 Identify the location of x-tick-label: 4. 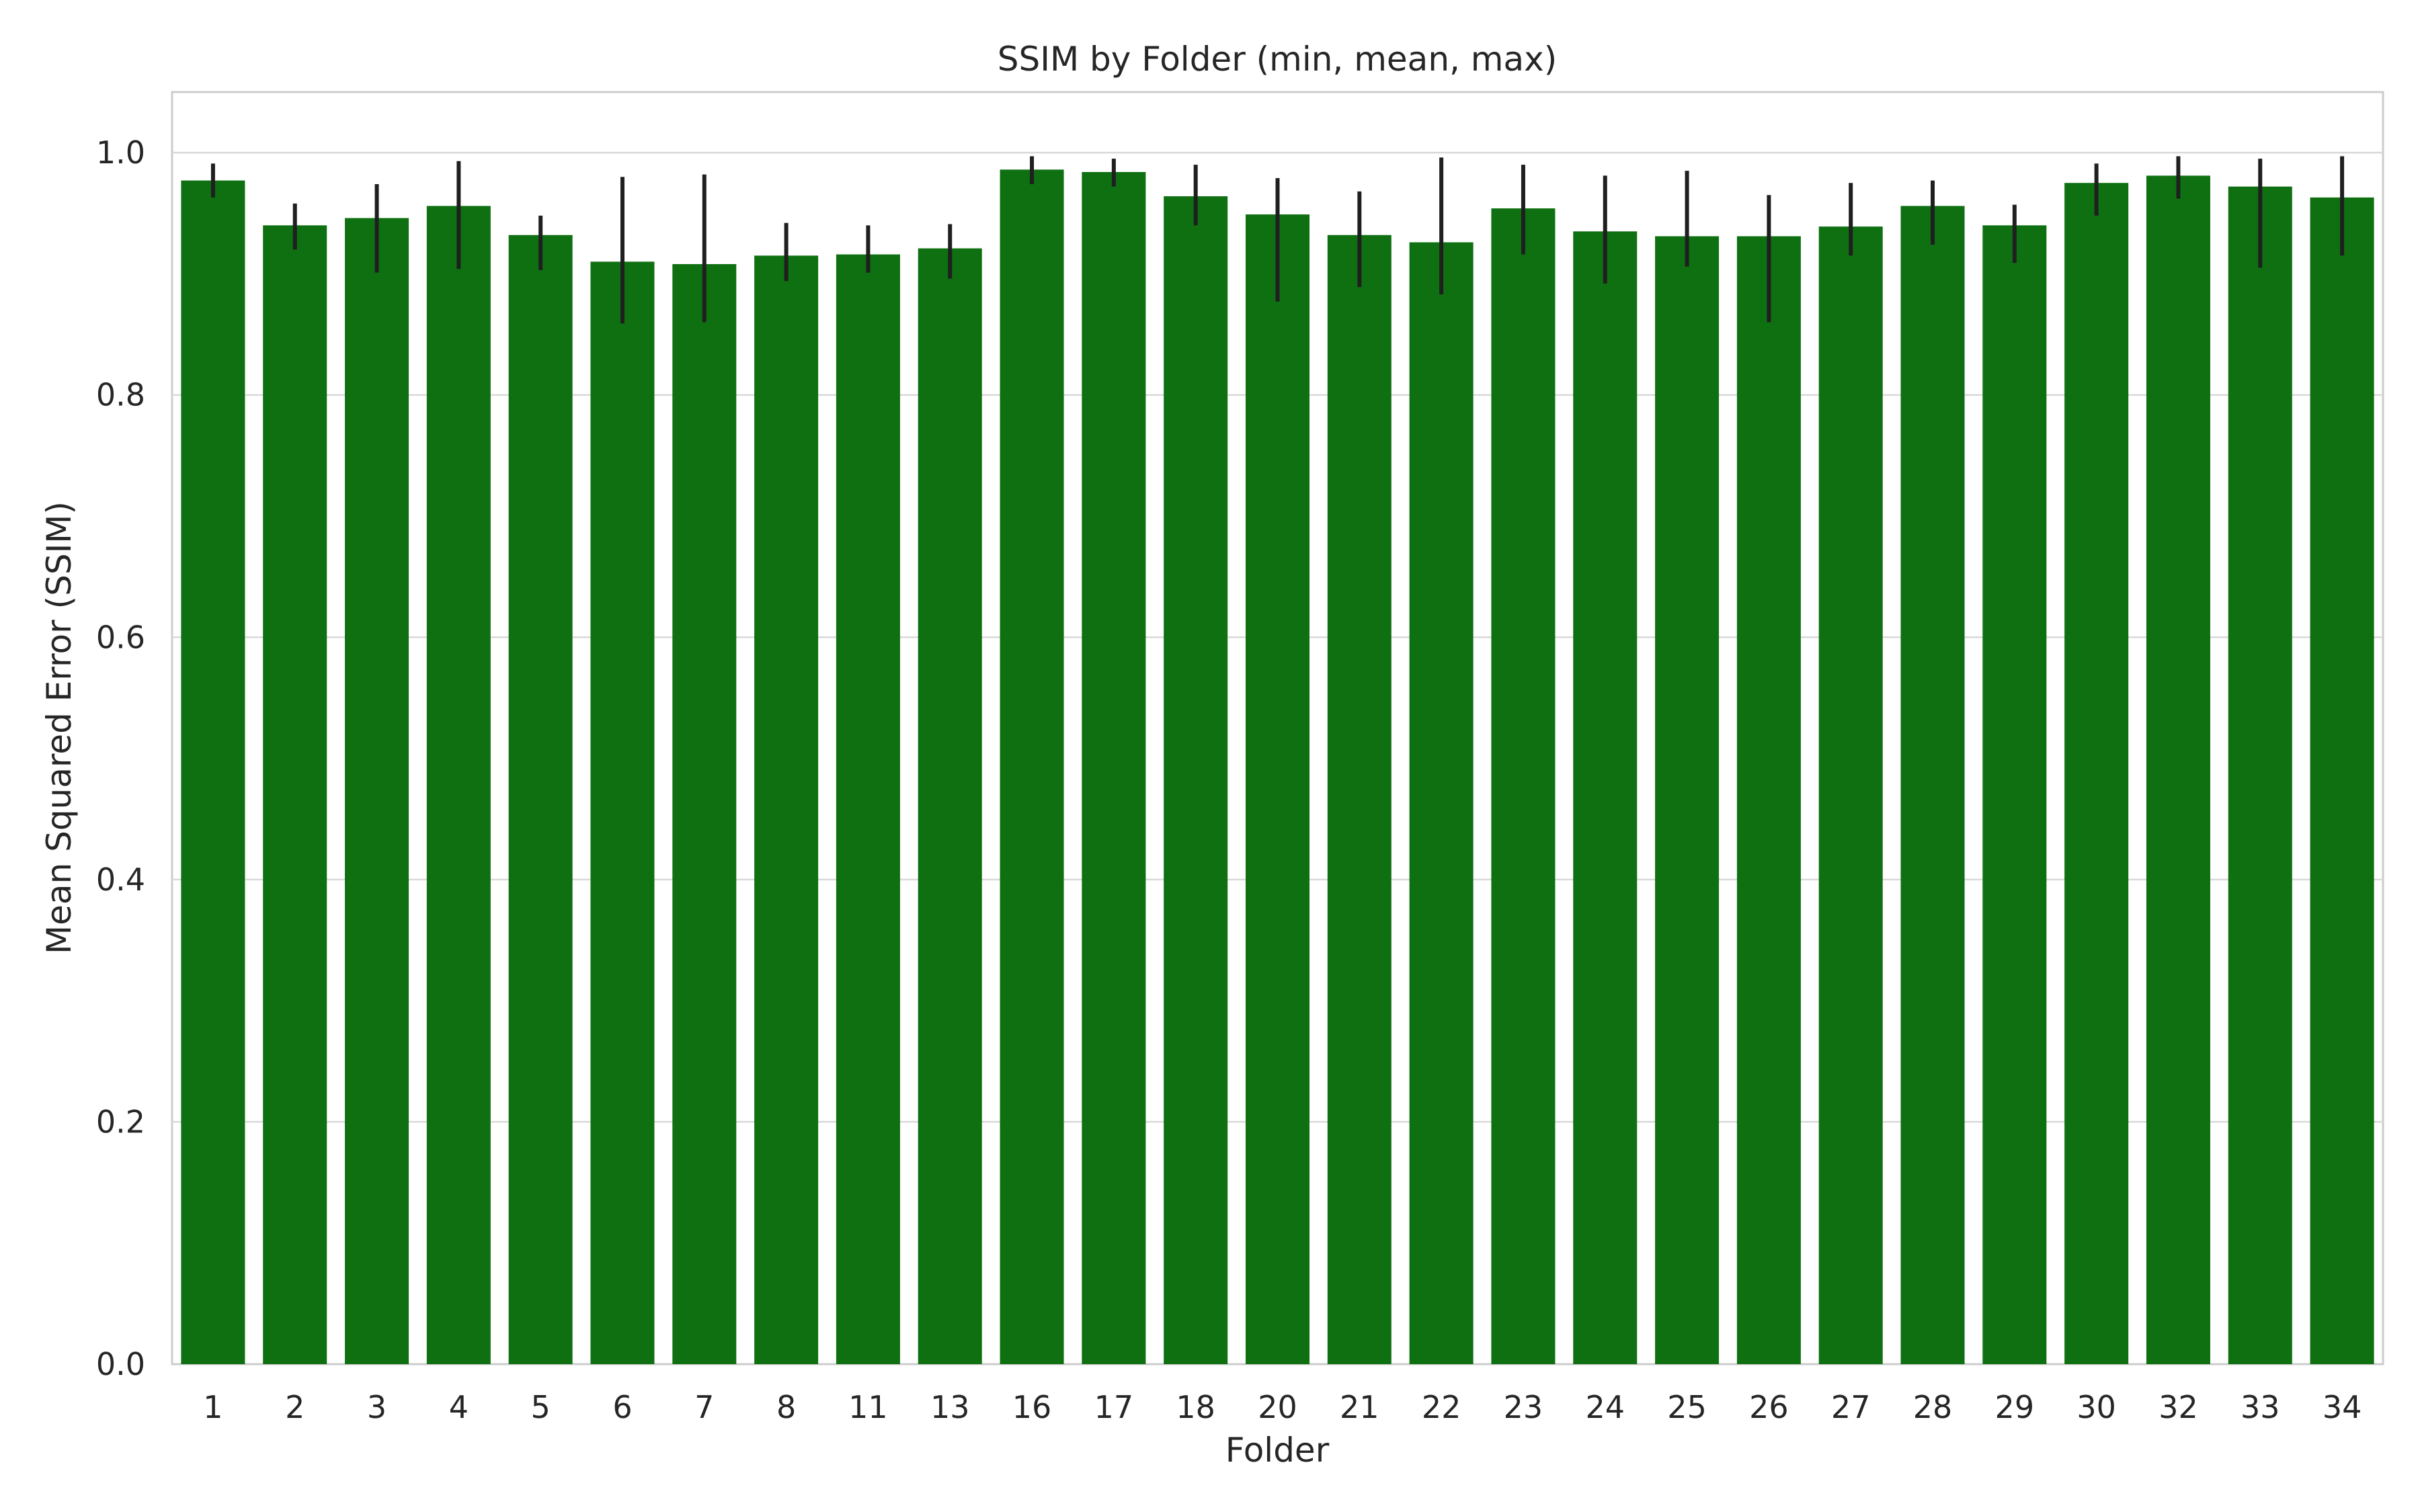
(459, 1407).